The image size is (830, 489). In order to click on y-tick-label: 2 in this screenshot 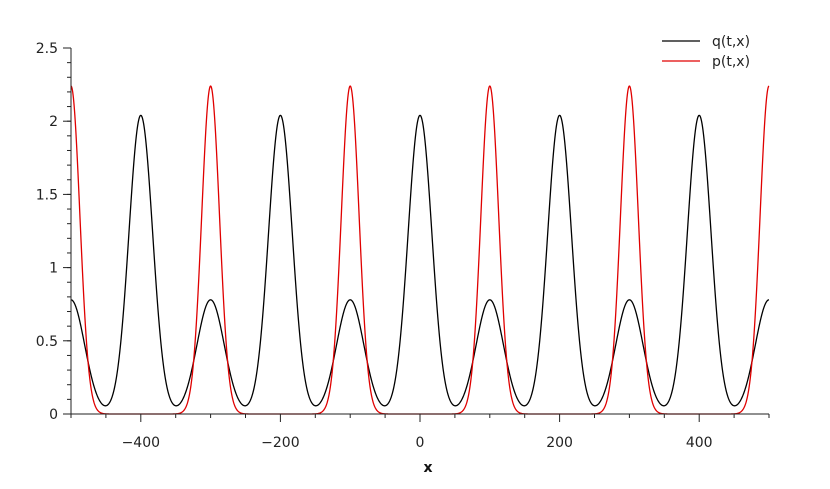, I will do `click(53, 122)`.